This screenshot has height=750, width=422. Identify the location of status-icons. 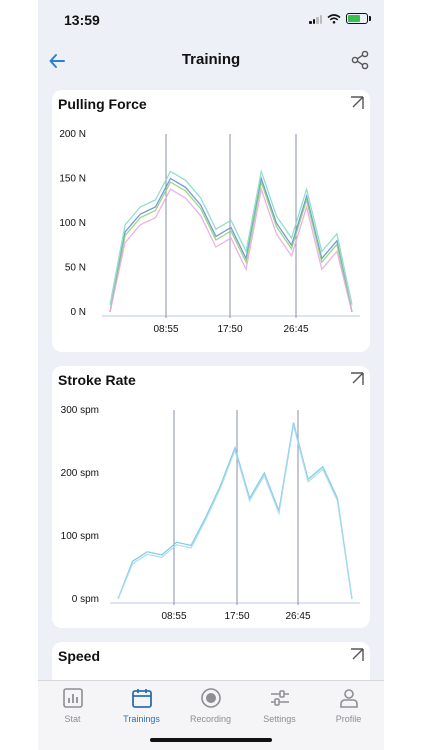
(340, 18).